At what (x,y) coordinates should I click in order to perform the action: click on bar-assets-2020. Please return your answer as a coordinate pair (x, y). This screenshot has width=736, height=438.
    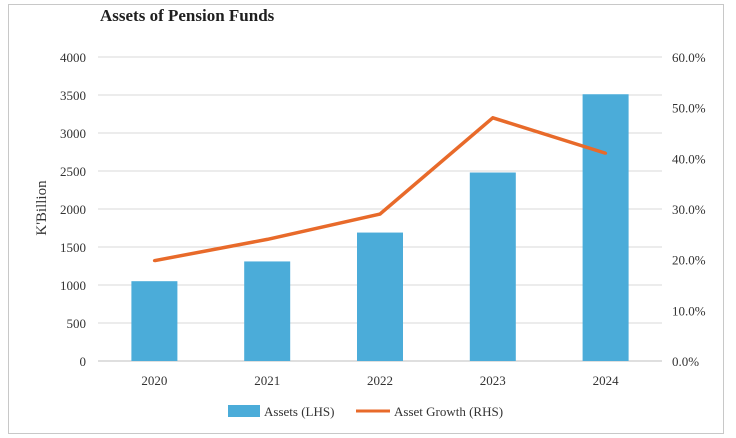
    Looking at the image, I should click on (154, 321).